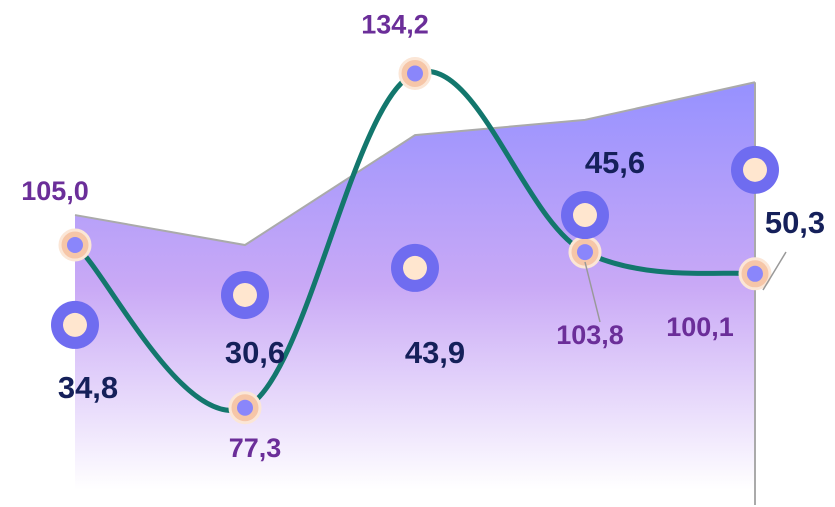  Describe the element at coordinates (700, 327) in the screenshot. I see `data-label: 100,1` at that location.